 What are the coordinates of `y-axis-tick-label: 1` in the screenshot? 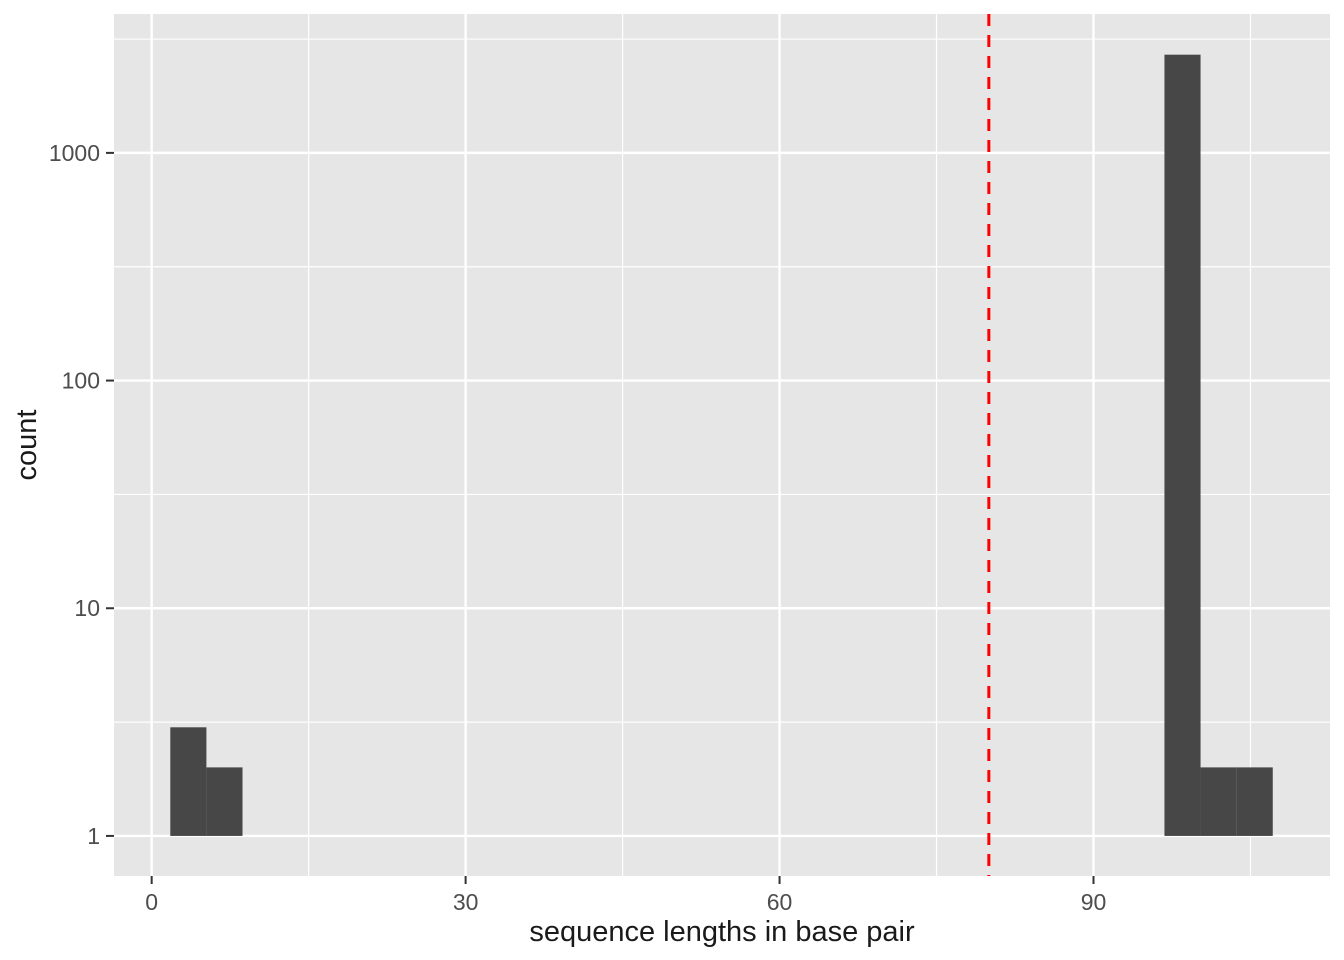 It's located at (93, 836).